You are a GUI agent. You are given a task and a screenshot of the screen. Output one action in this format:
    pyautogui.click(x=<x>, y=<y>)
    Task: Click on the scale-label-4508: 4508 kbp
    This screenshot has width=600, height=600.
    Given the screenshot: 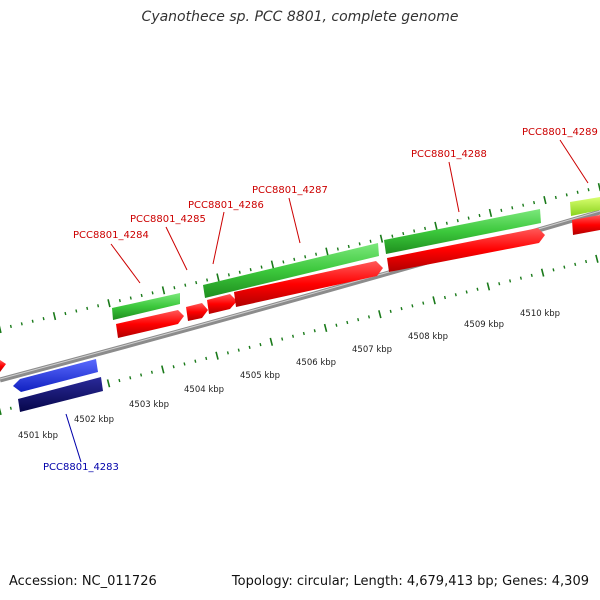 What is the action you would take?
    pyautogui.click(x=428, y=337)
    